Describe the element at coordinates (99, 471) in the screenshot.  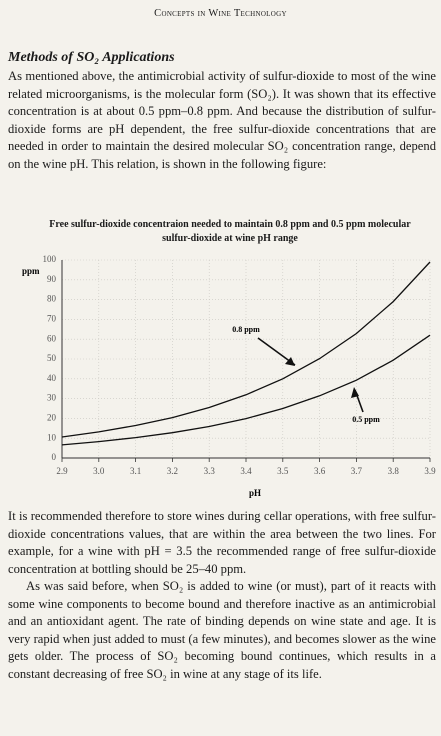
I see `x-tick-label: 3.0` at that location.